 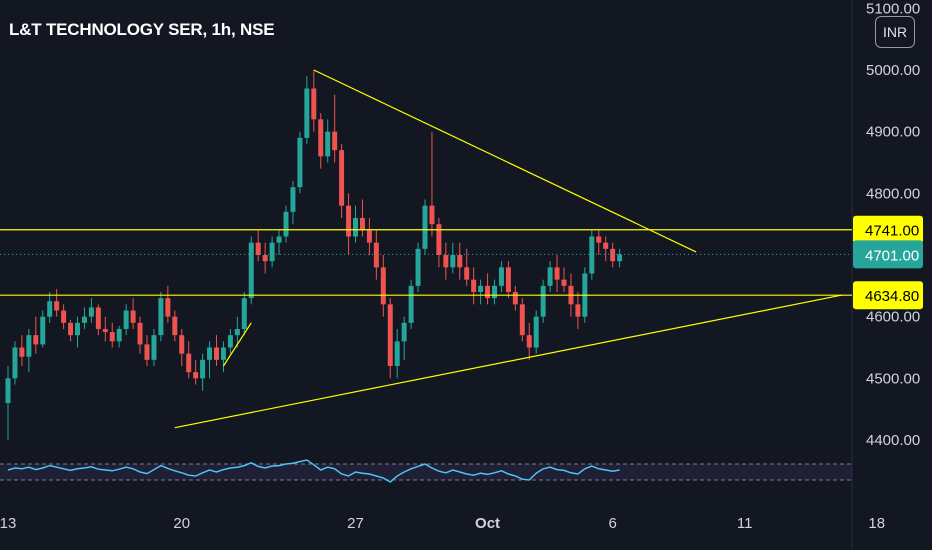 What do you see at coordinates (893, 193) in the screenshot?
I see `price-tick-label: 4800.00` at bounding box center [893, 193].